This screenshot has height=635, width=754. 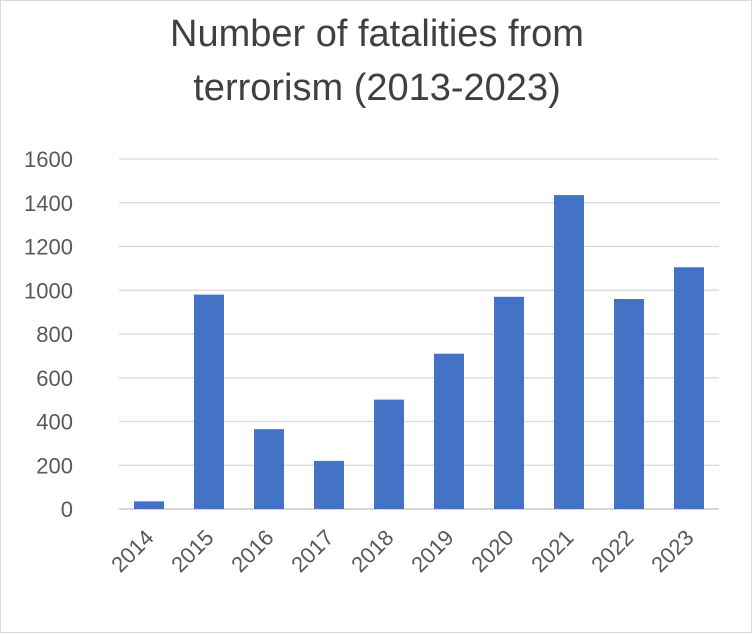 I want to click on x-tick-label: 2023, so click(x=672, y=551).